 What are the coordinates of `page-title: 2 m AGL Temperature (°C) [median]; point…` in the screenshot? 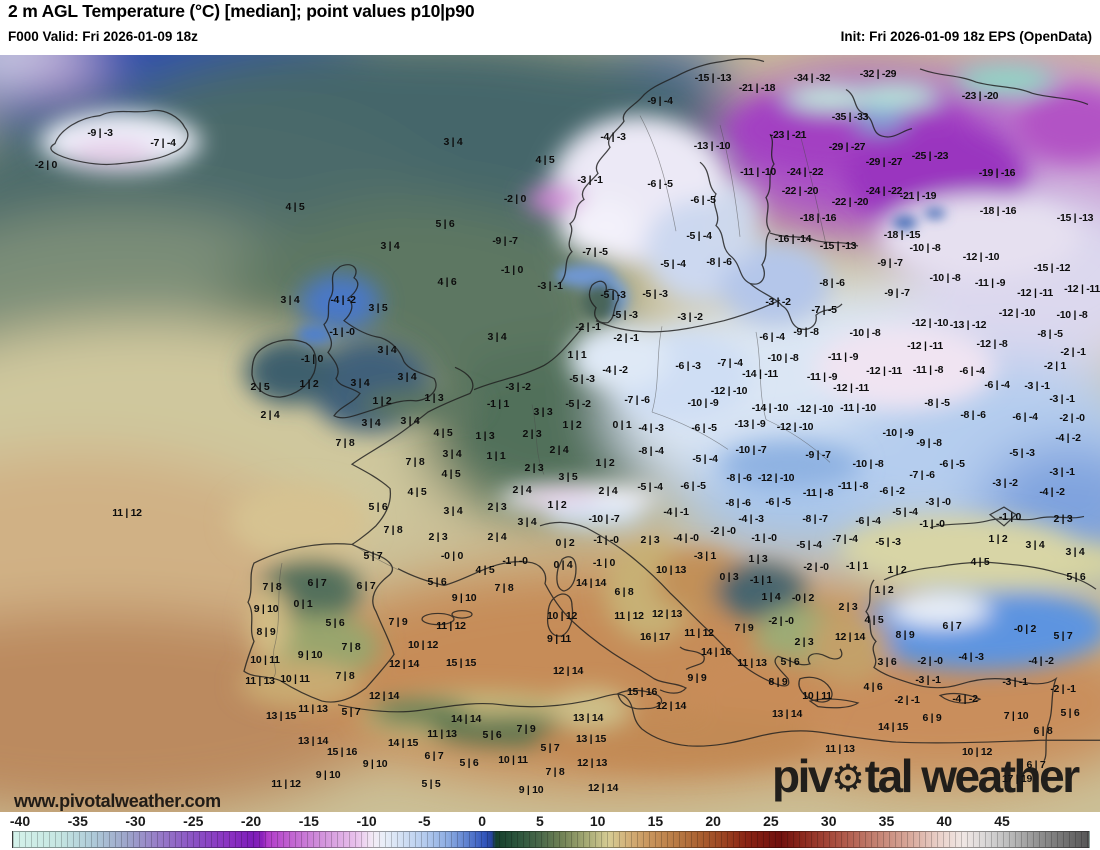 It's located at (241, 11).